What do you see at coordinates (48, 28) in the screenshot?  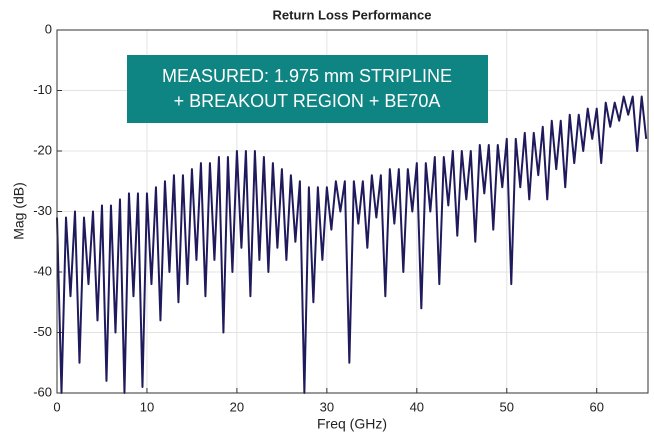 I see `y-tick-label: 0` at bounding box center [48, 28].